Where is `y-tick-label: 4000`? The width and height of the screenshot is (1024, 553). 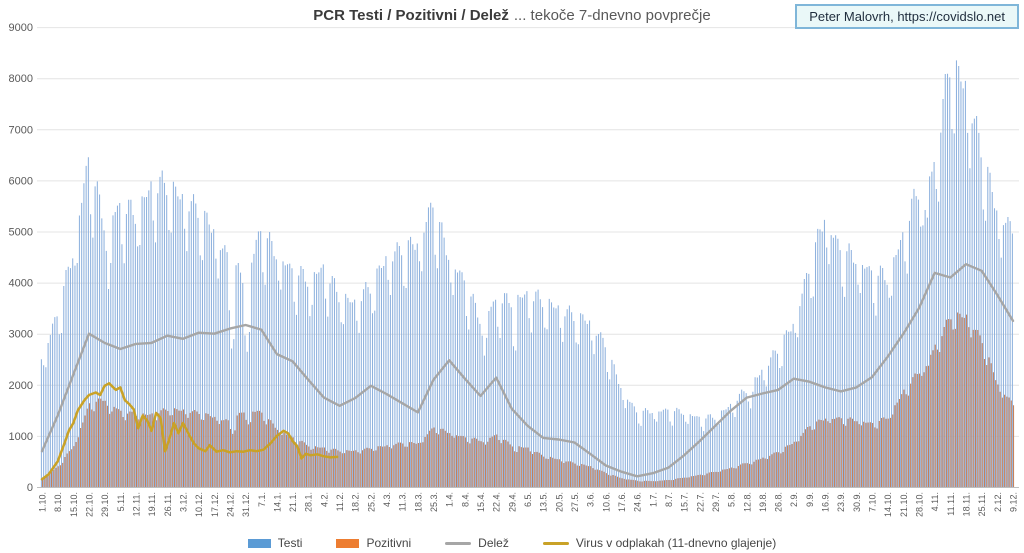
y-tick-label: 4000 is located at coordinates (21, 284).